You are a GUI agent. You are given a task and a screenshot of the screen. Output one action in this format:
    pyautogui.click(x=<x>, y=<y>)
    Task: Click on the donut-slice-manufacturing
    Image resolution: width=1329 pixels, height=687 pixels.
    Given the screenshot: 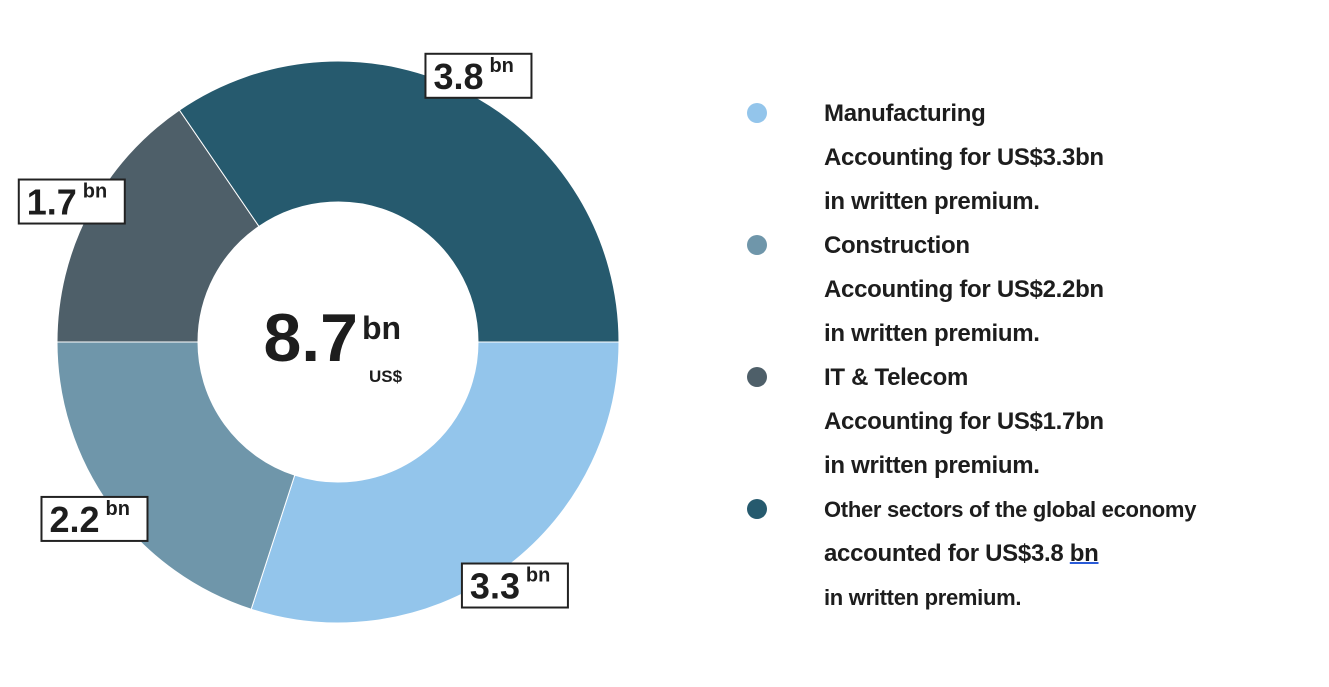 What is the action you would take?
    pyautogui.click(x=435, y=482)
    